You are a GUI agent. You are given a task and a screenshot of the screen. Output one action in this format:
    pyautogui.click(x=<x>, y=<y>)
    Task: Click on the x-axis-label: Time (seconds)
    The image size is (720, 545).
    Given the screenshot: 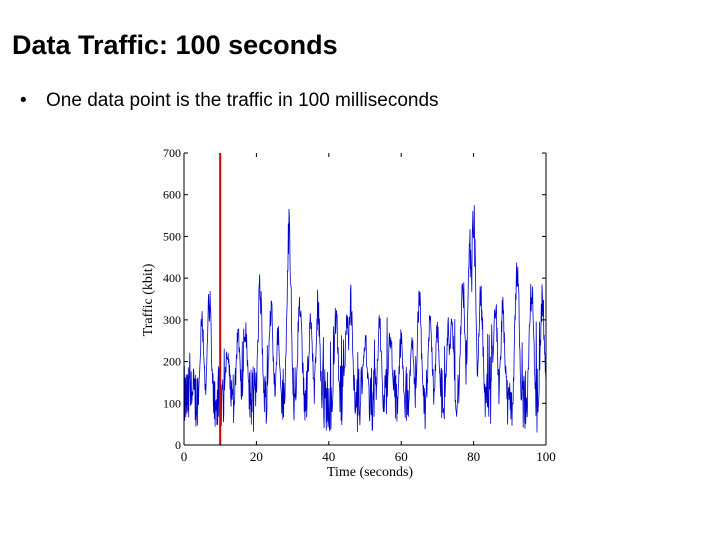 What is the action you would take?
    pyautogui.click(x=370, y=472)
    